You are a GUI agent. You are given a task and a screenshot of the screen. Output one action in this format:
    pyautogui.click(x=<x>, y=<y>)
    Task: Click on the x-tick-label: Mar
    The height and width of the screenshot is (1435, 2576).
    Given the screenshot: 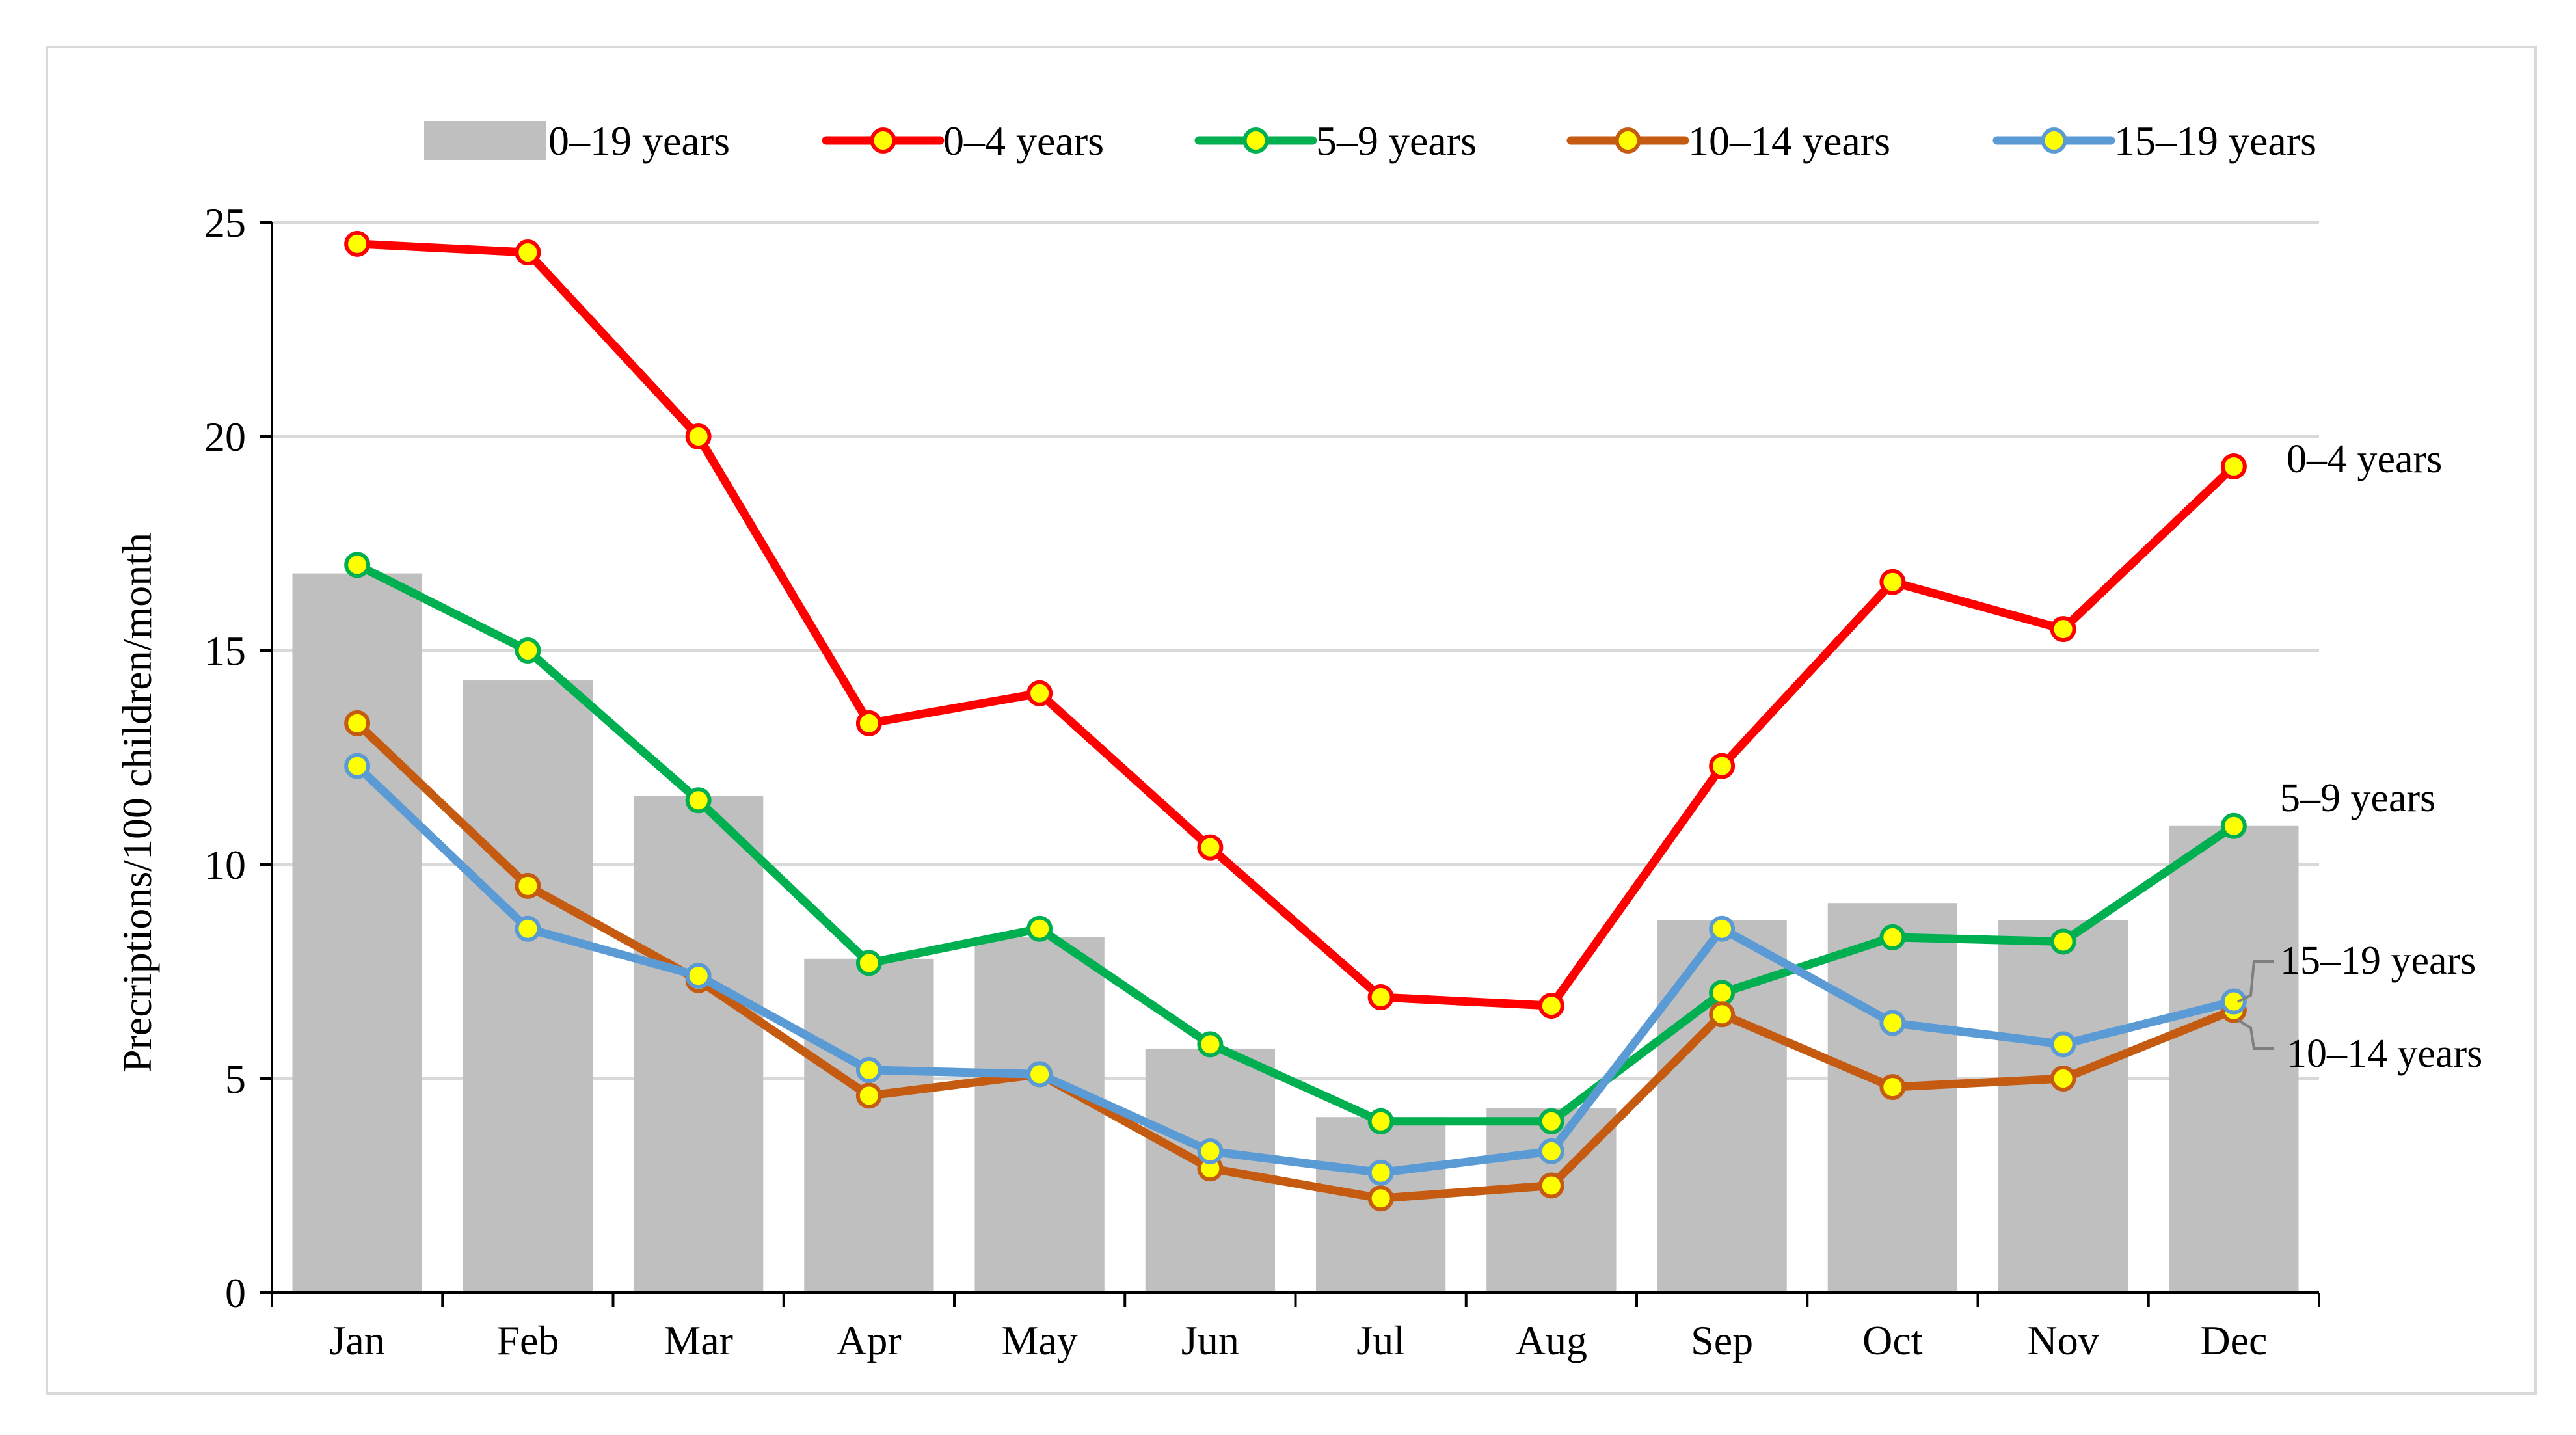 What is the action you would take?
    pyautogui.click(x=698, y=1340)
    